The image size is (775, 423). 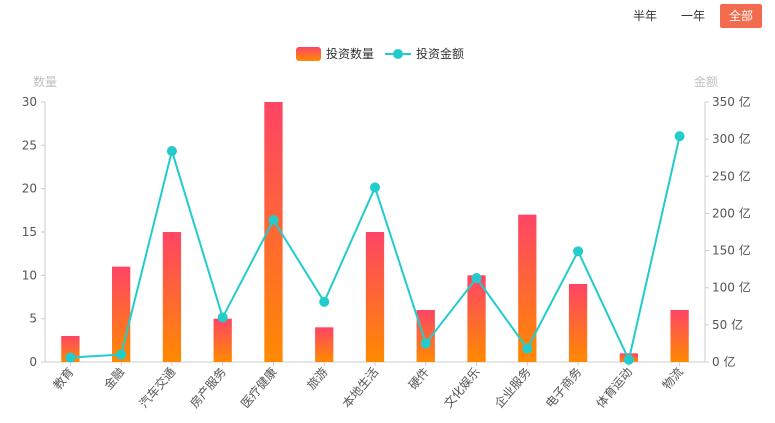 I want to click on bar-硬件, so click(x=425, y=336).